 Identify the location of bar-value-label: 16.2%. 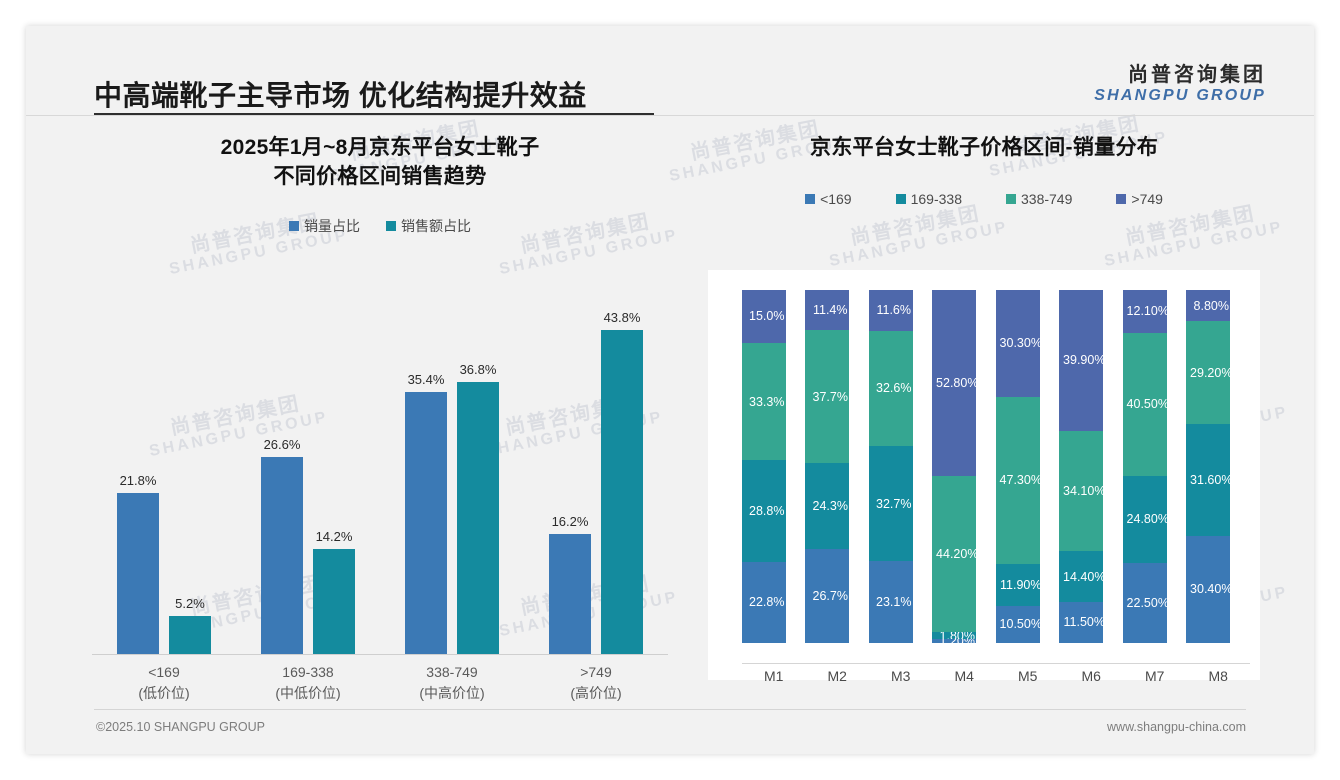
(570, 522).